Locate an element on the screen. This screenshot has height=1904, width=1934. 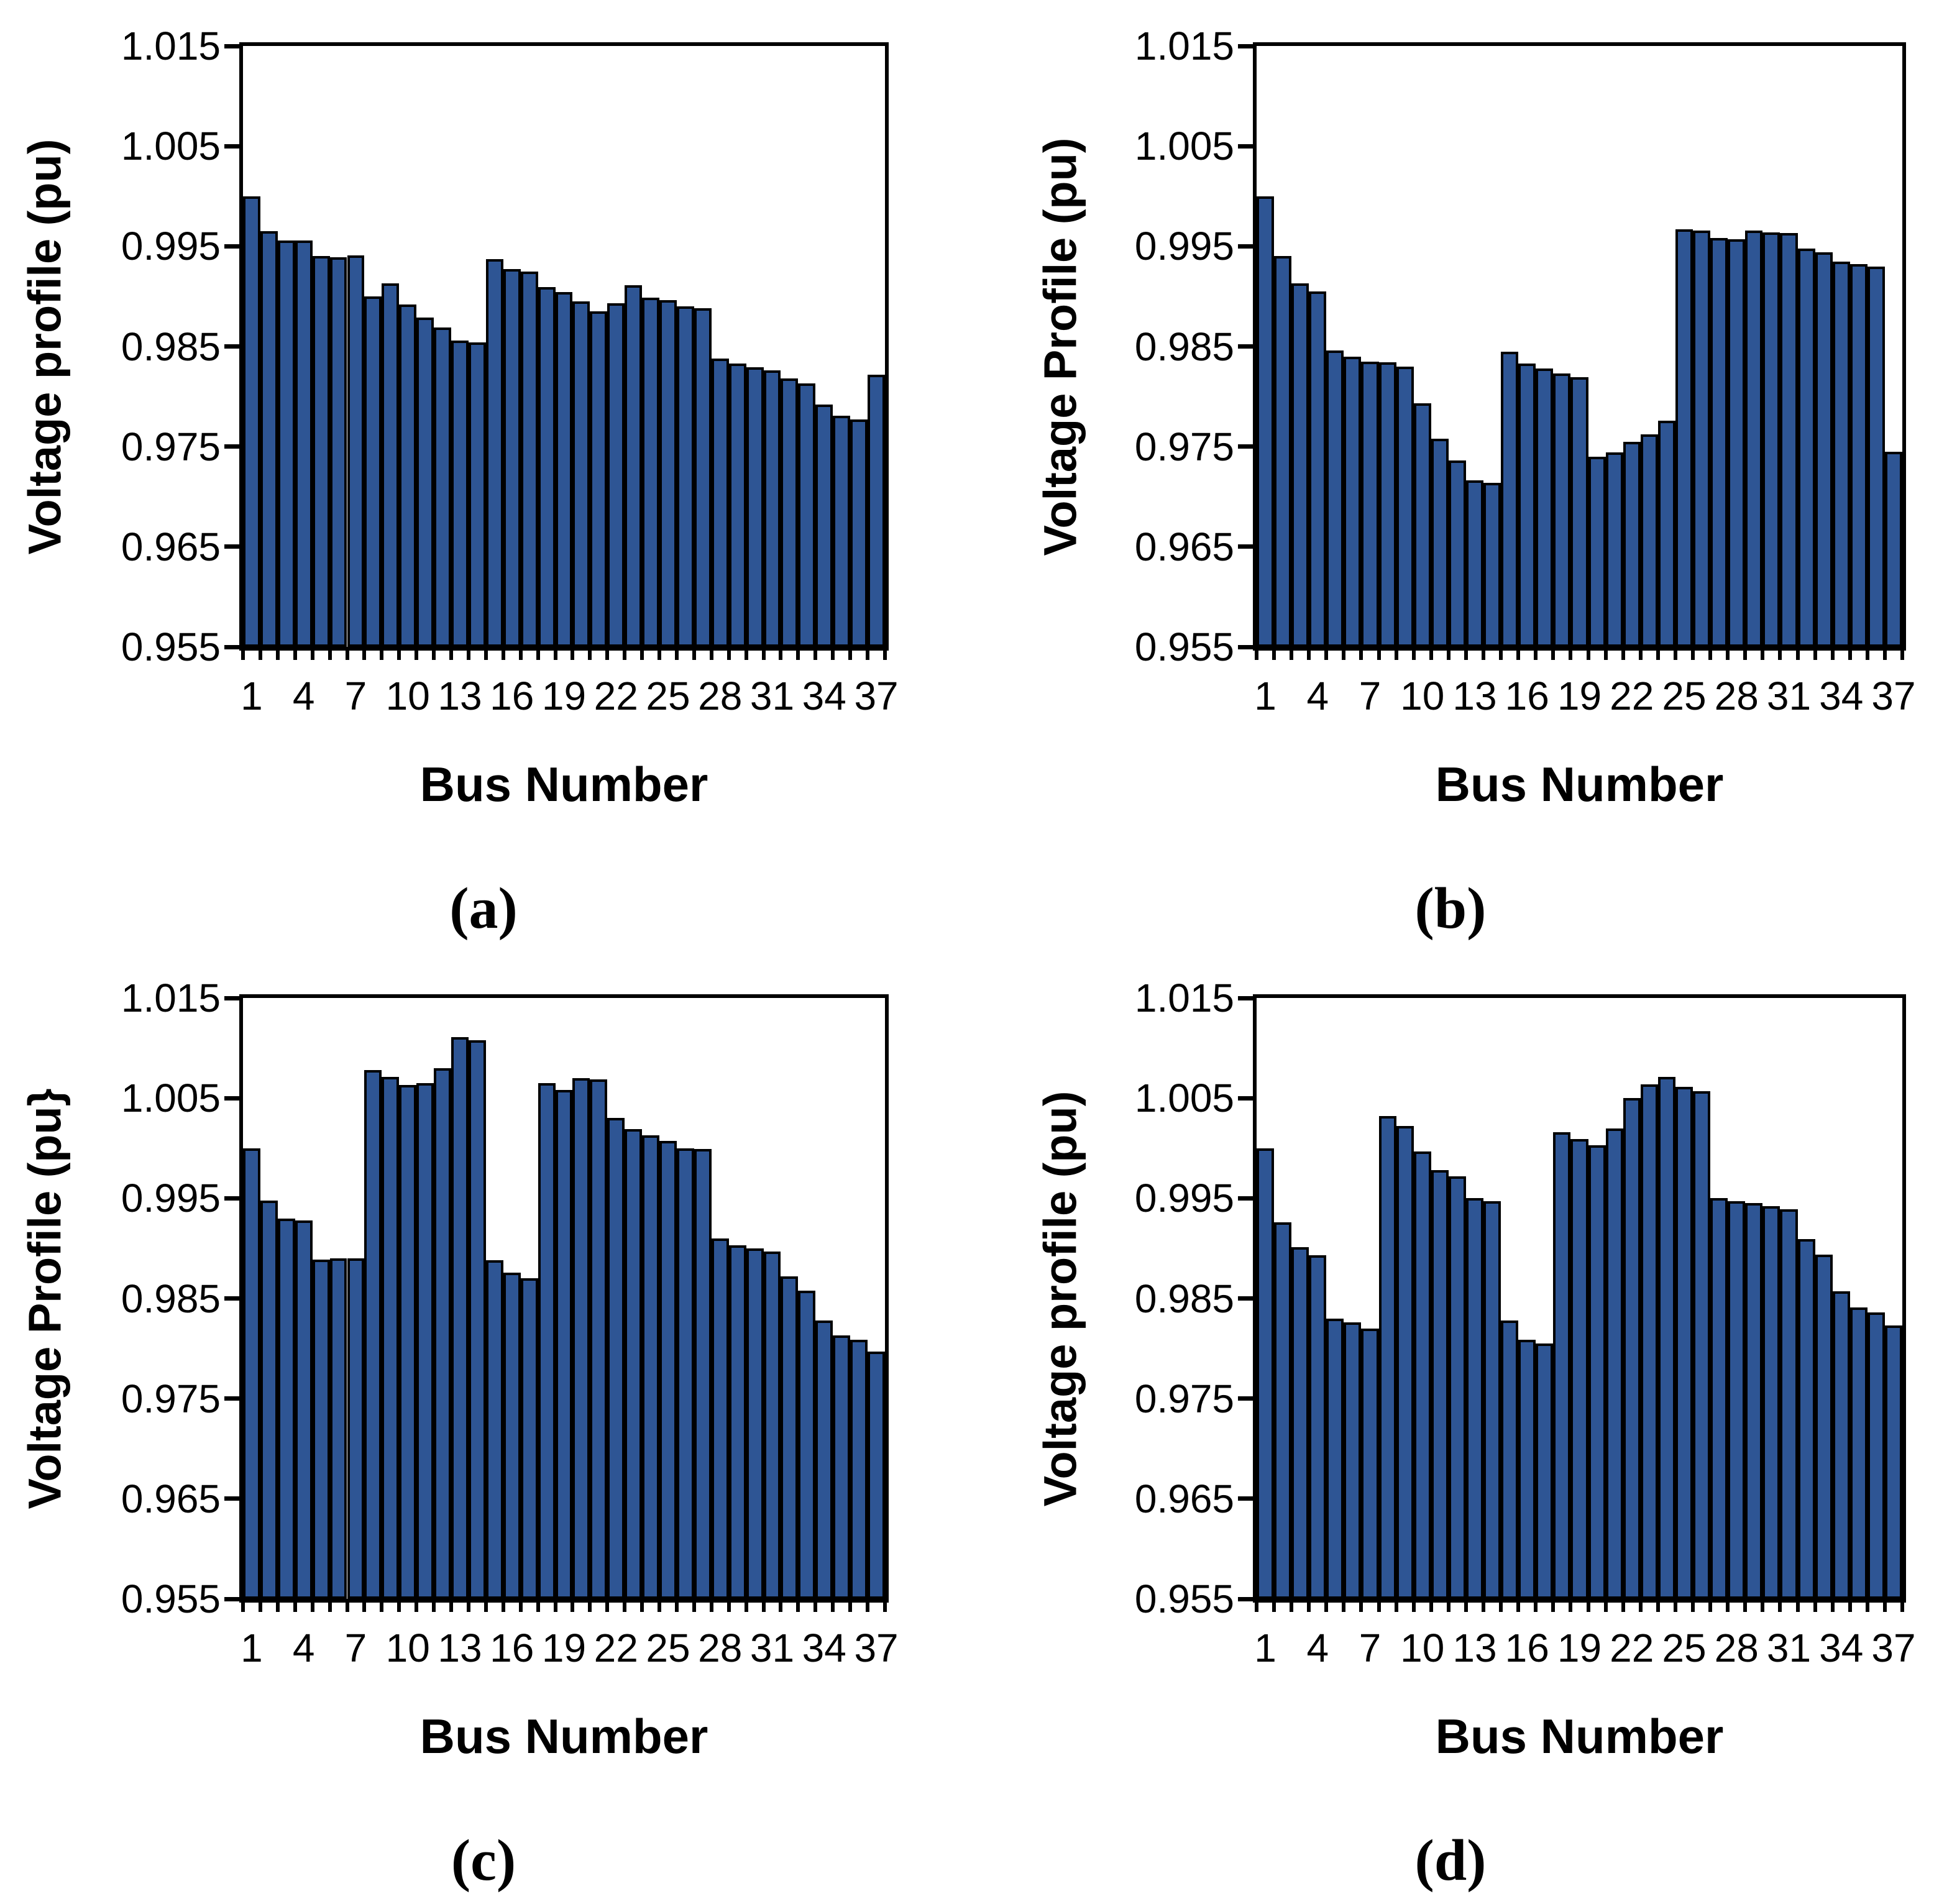
x-tick-label: 25 is located at coordinates (1684, 1648).